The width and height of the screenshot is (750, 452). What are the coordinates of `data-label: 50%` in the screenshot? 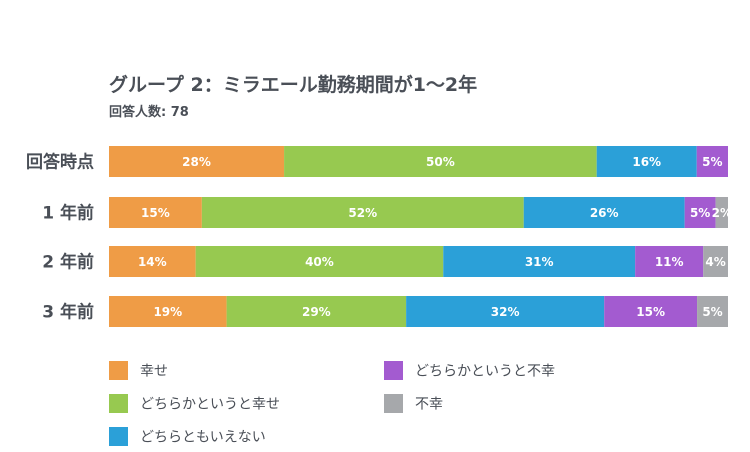 It's located at (440, 162).